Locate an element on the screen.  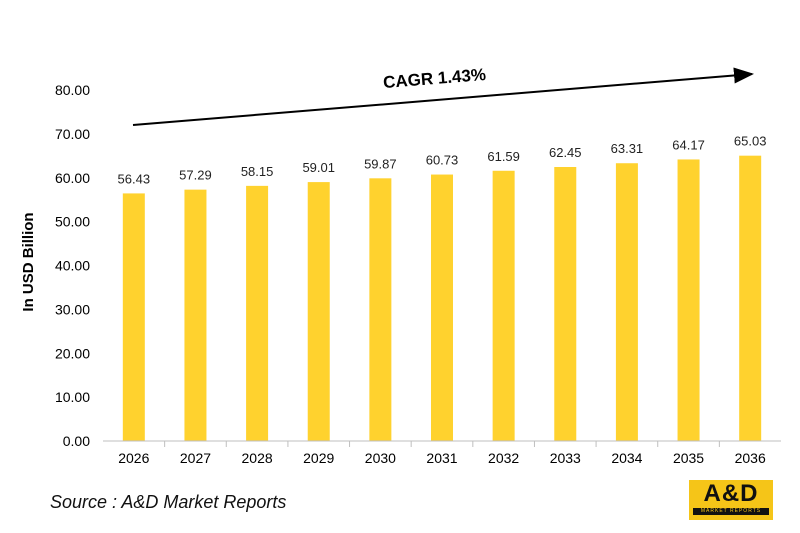
data-label: 62.45 is located at coordinates (565, 152).